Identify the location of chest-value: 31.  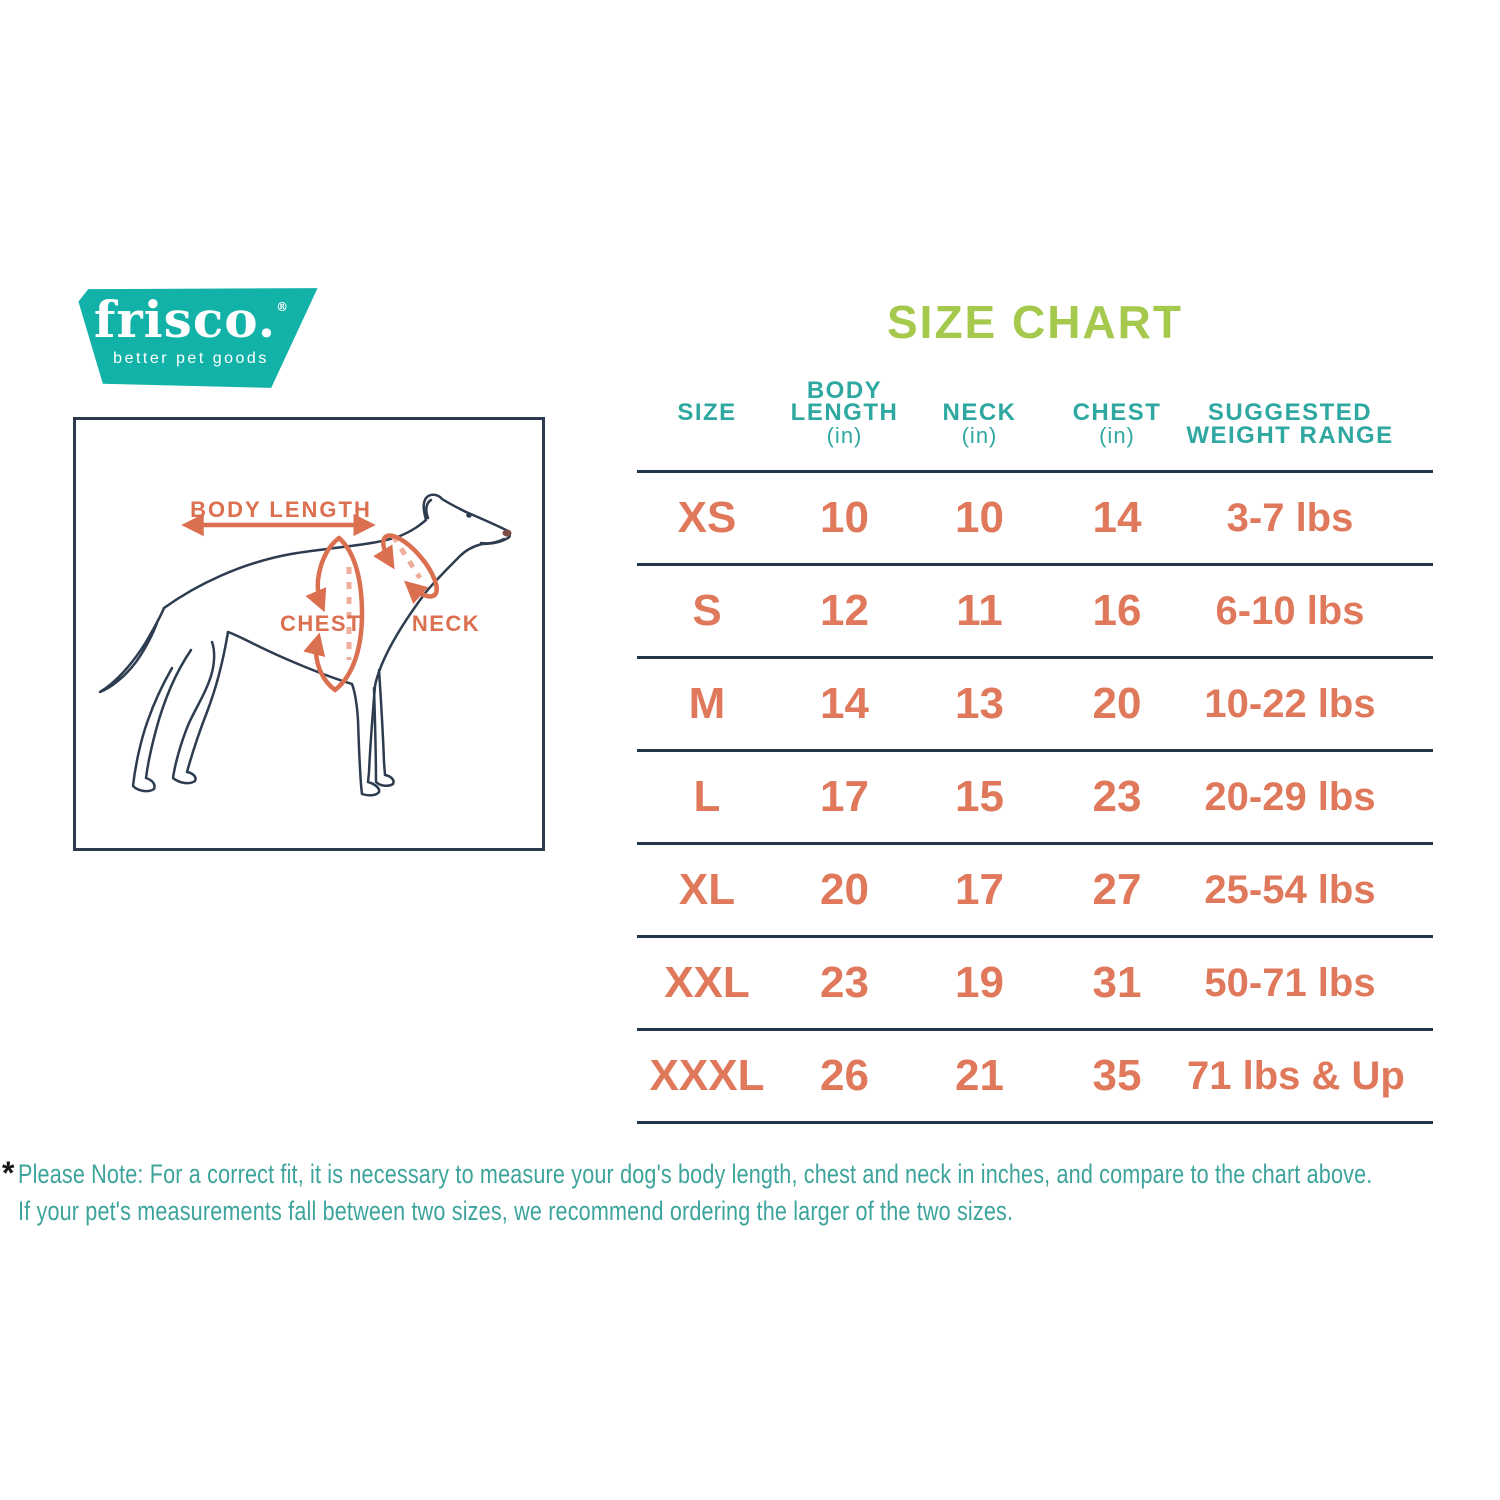
(1117, 982).